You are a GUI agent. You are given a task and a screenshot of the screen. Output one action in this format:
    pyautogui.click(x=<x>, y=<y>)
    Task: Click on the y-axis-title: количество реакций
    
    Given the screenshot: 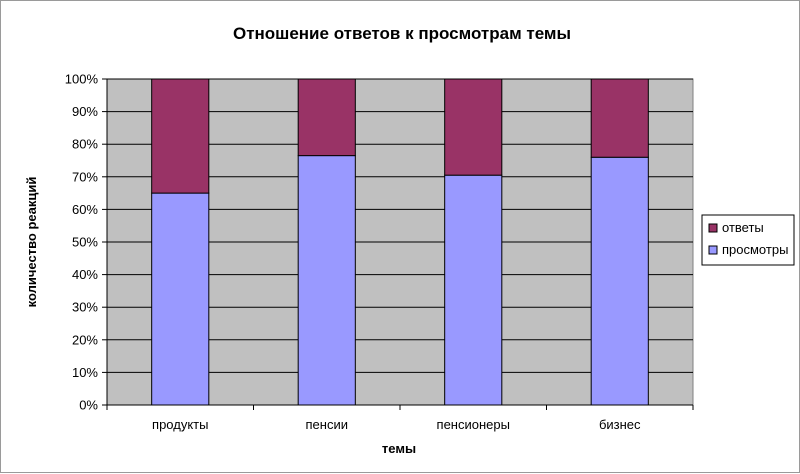 What is the action you would take?
    pyautogui.click(x=31, y=242)
    